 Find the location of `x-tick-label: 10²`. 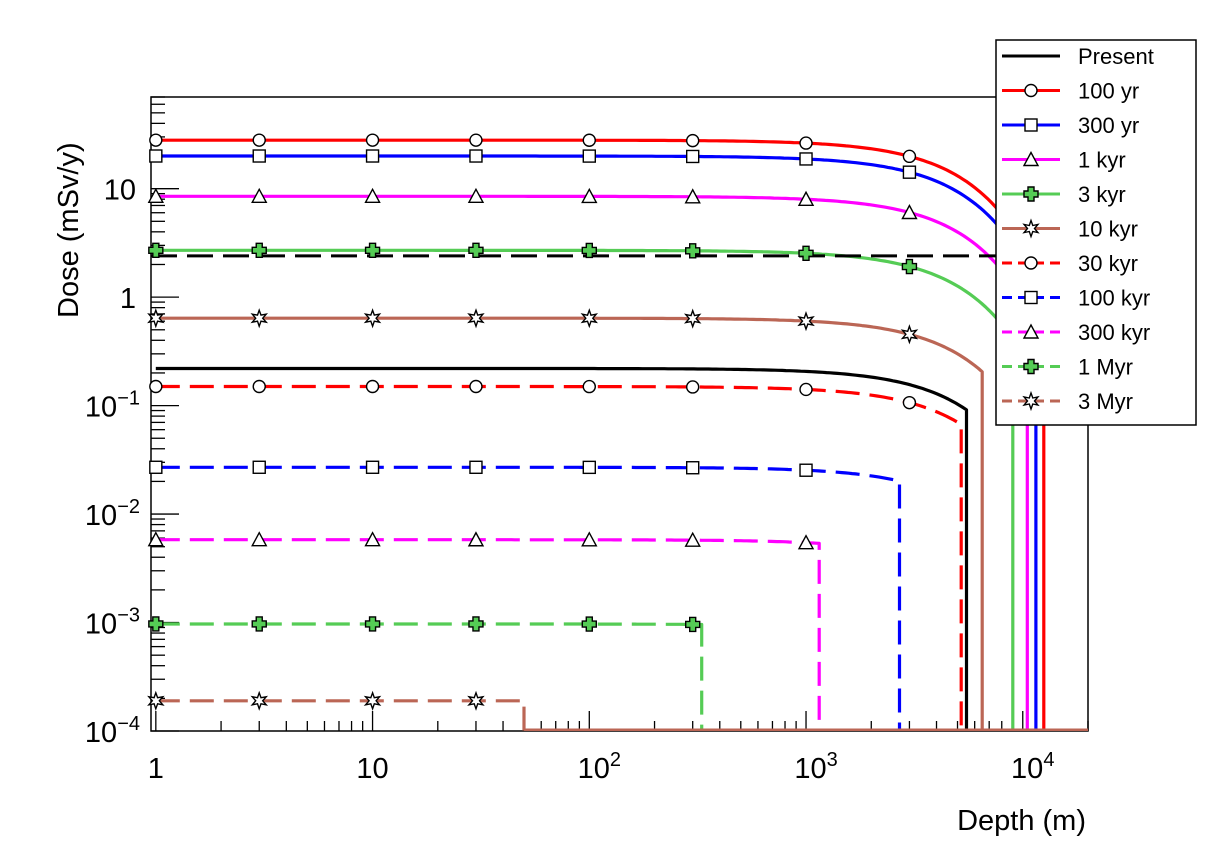

x-tick-label: 10² is located at coordinates (599, 767).